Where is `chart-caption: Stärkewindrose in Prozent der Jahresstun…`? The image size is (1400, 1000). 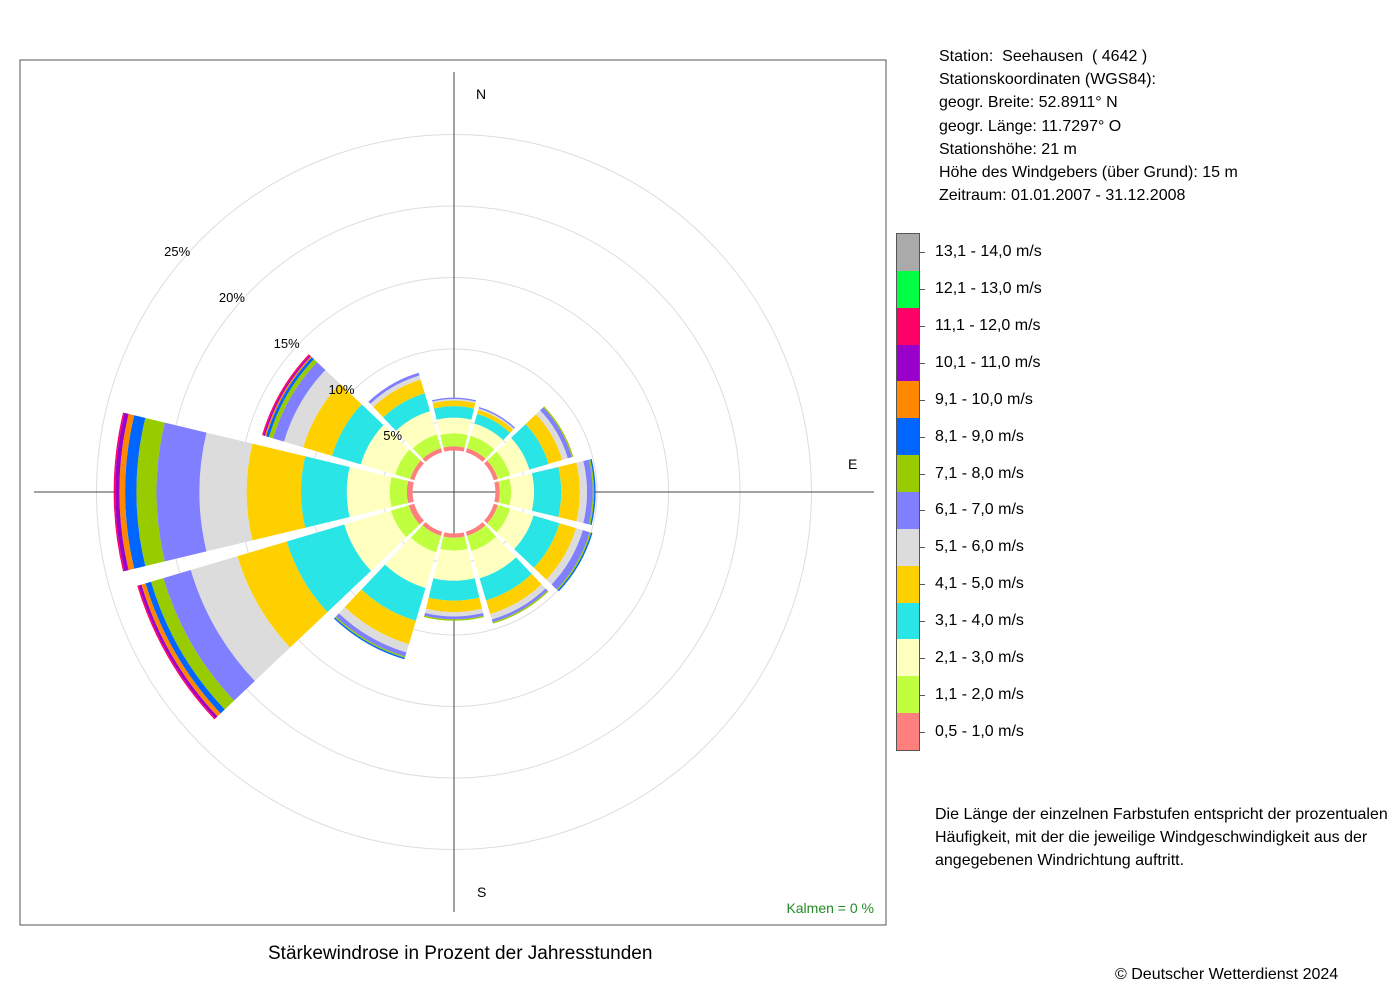 chart-caption: Stärkewindrose in Prozent der Jahresstun… is located at coordinates (460, 953).